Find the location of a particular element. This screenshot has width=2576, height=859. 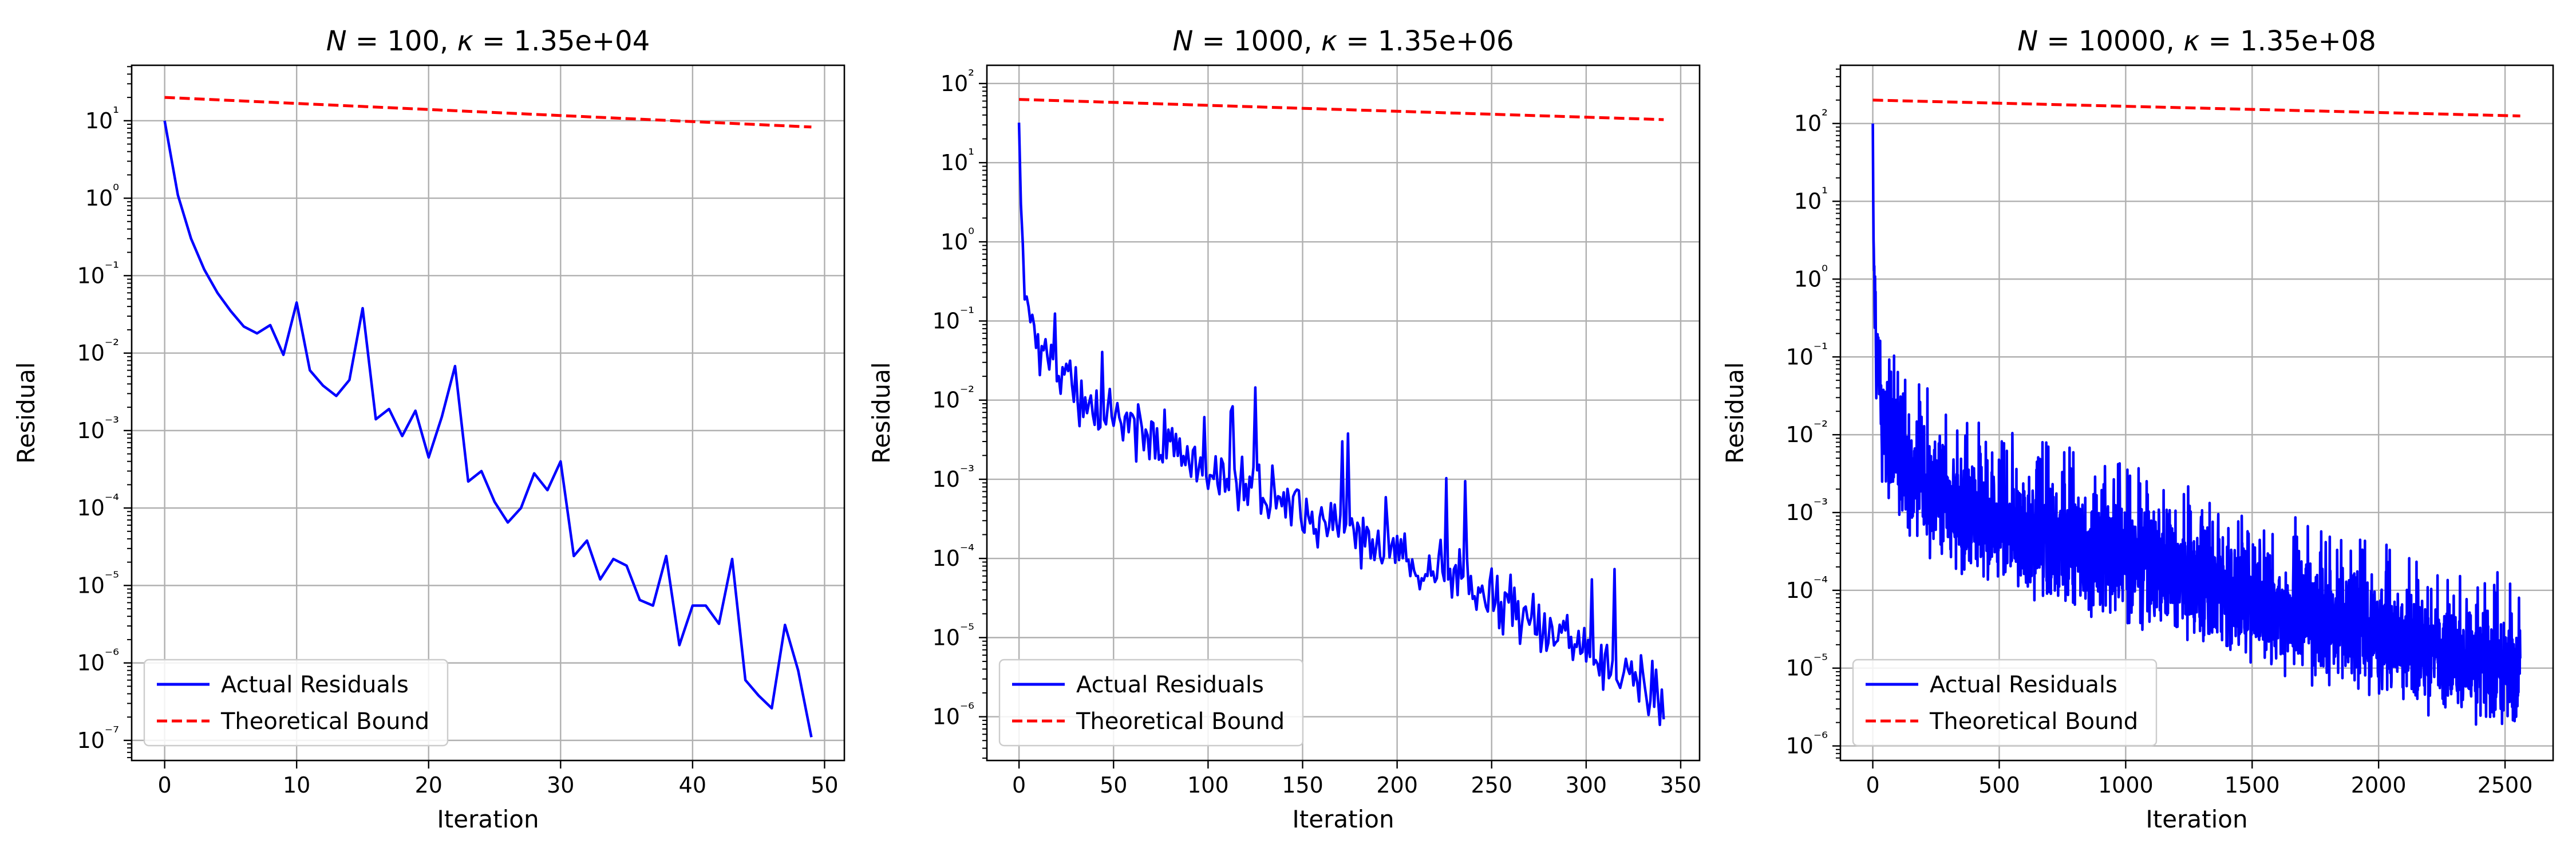

x-tick-label: 350 is located at coordinates (1681, 785).